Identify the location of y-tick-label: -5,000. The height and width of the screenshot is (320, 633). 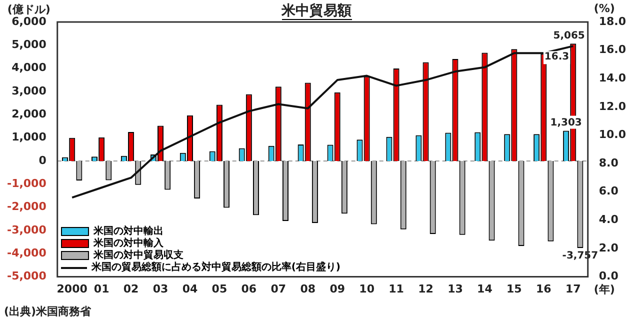
(27, 276).